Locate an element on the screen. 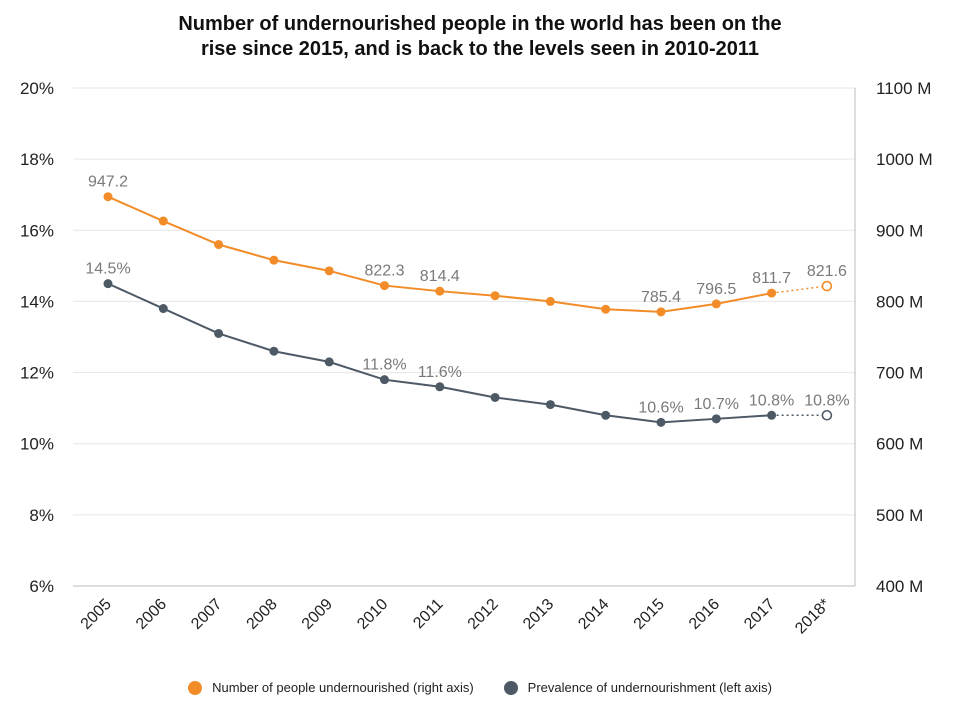  legend-swatch-prevalence is located at coordinates (510, 687).